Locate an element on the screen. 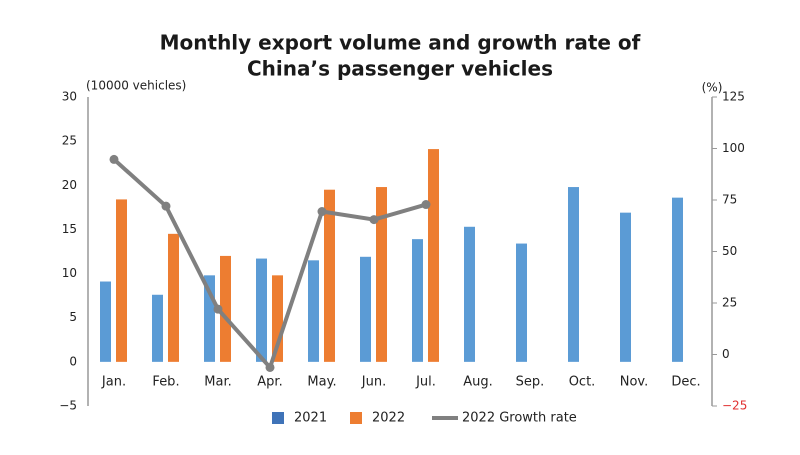 The height and width of the screenshot is (455, 800). y-tick-label: 15 is located at coordinates (69, 229).